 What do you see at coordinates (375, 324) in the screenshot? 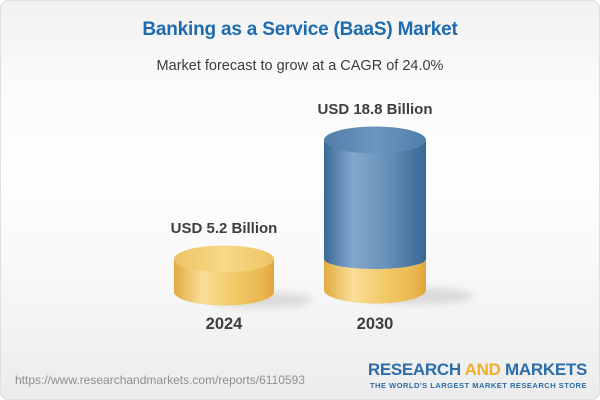
I see `category-label-2030: 2030` at bounding box center [375, 324].